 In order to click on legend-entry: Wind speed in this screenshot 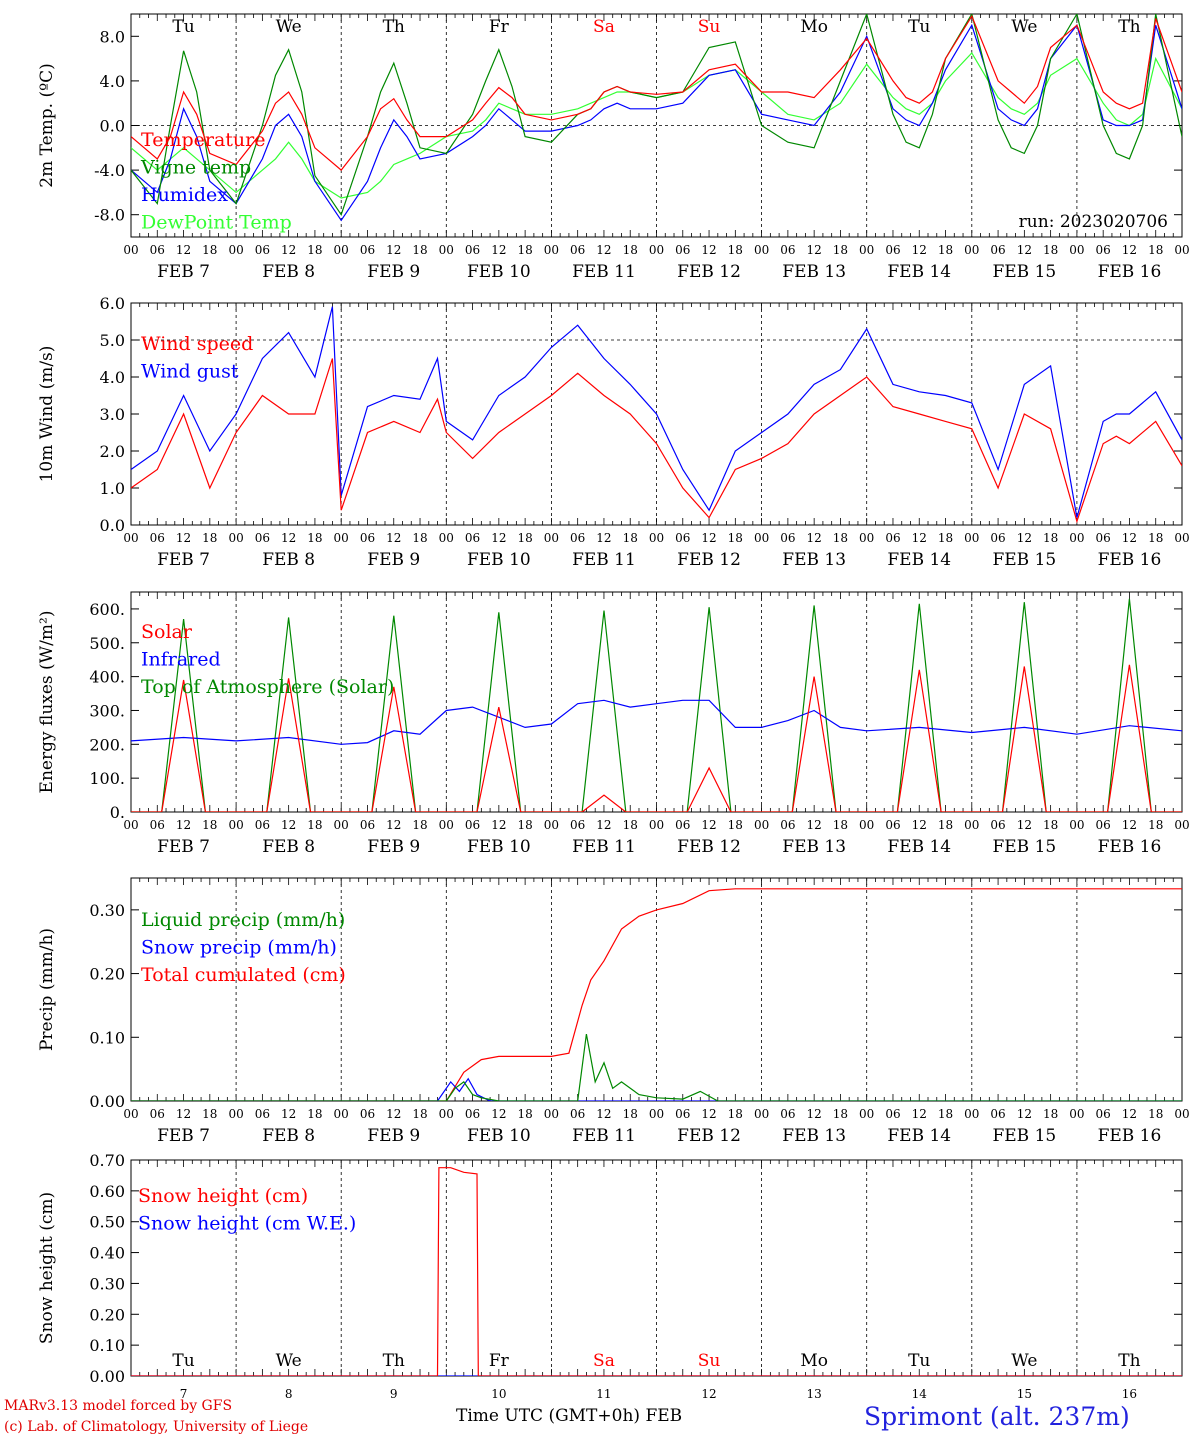, I will do `click(197, 344)`.